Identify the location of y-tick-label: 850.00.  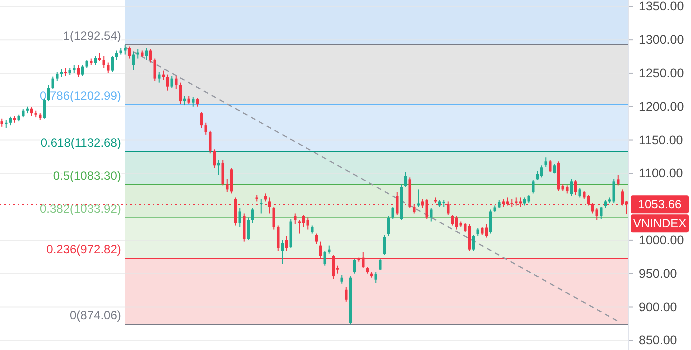
(658, 341).